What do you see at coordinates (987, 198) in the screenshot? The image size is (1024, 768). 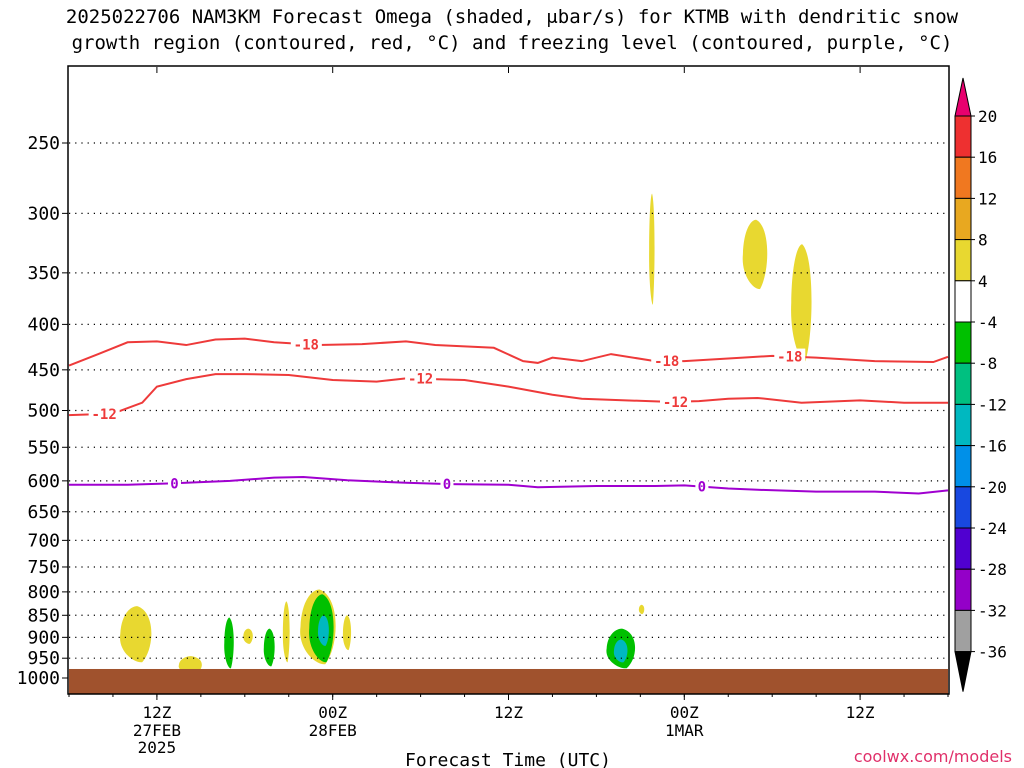 I see `colorbar-label: 12` at bounding box center [987, 198].